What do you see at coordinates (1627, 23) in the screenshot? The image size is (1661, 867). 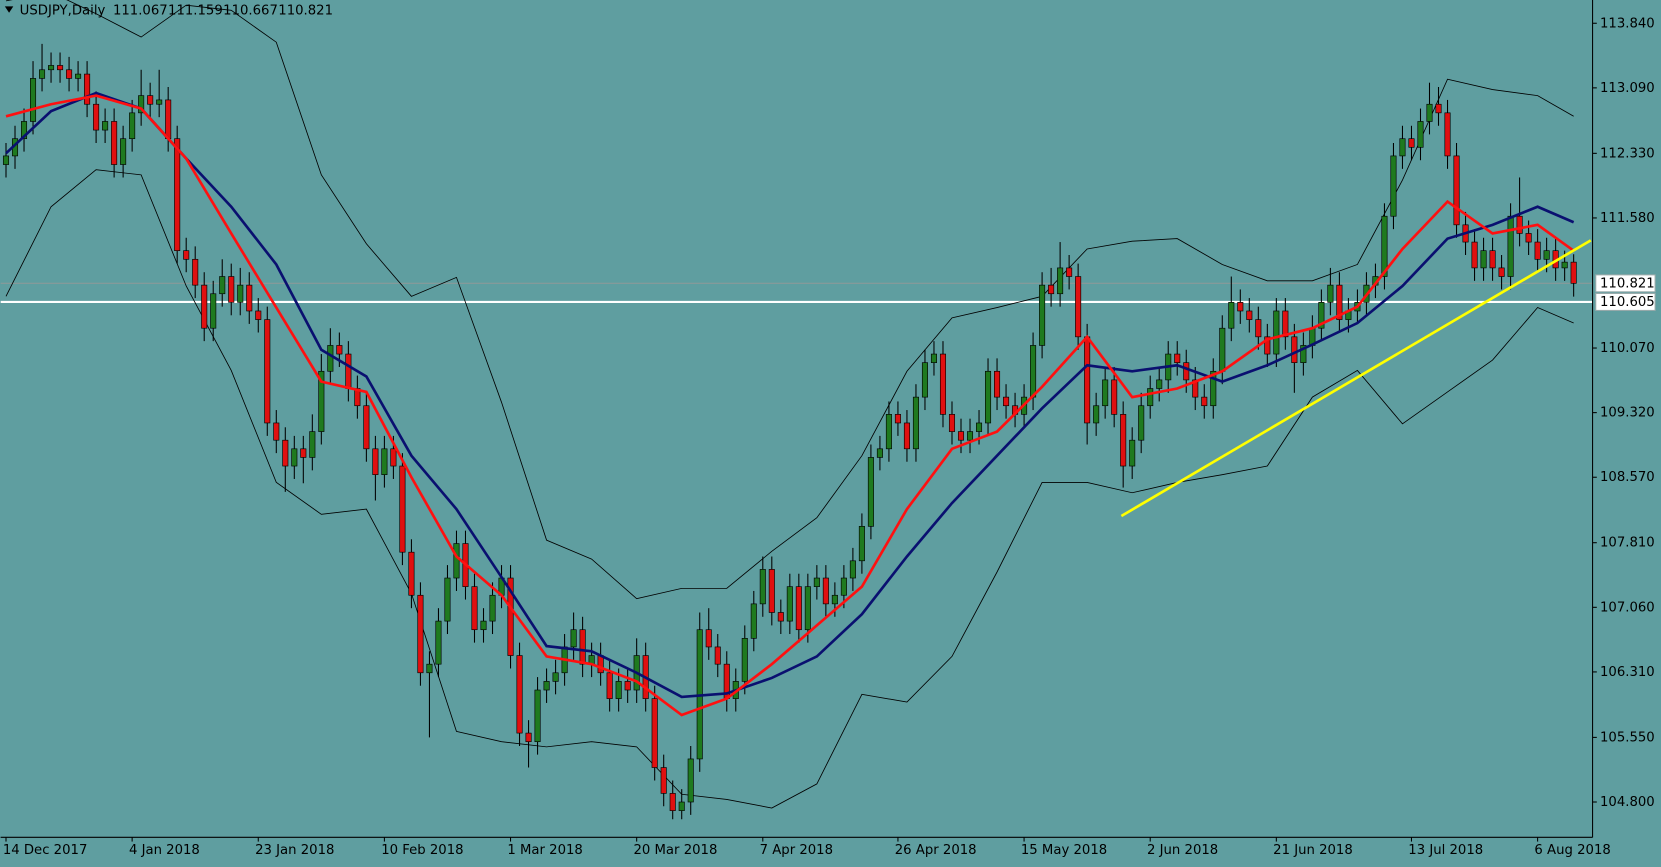 I see `y-tick-label: 113.840` at bounding box center [1627, 23].